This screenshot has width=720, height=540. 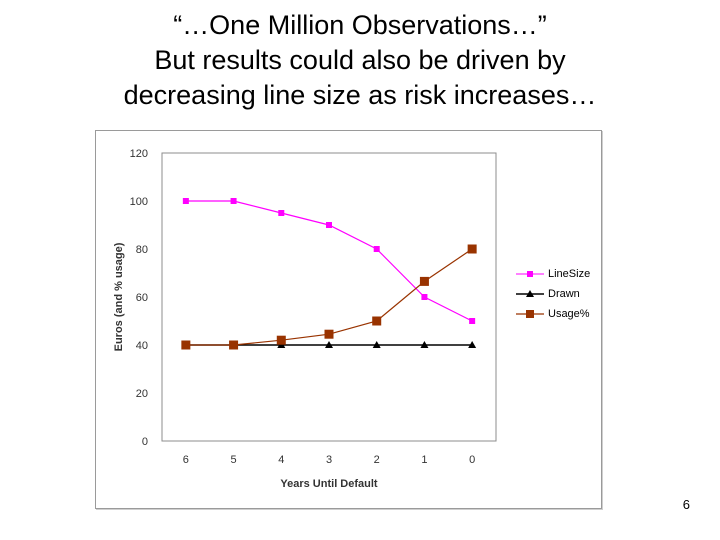 I want to click on legend-item-drawn: Drawn, so click(x=547, y=294).